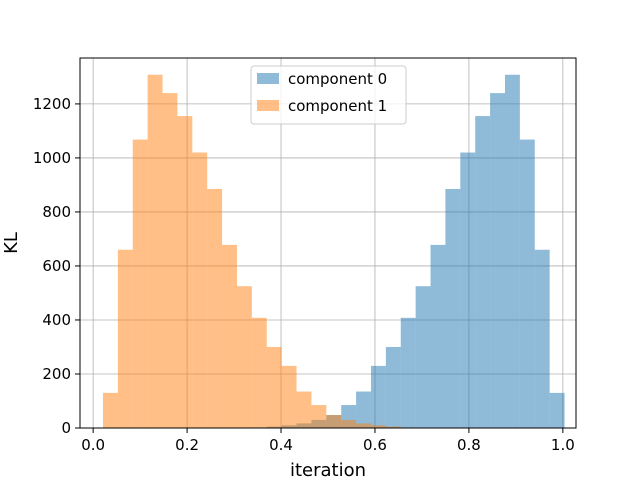  I want to click on legend: component 0 component 1, so click(328, 95).